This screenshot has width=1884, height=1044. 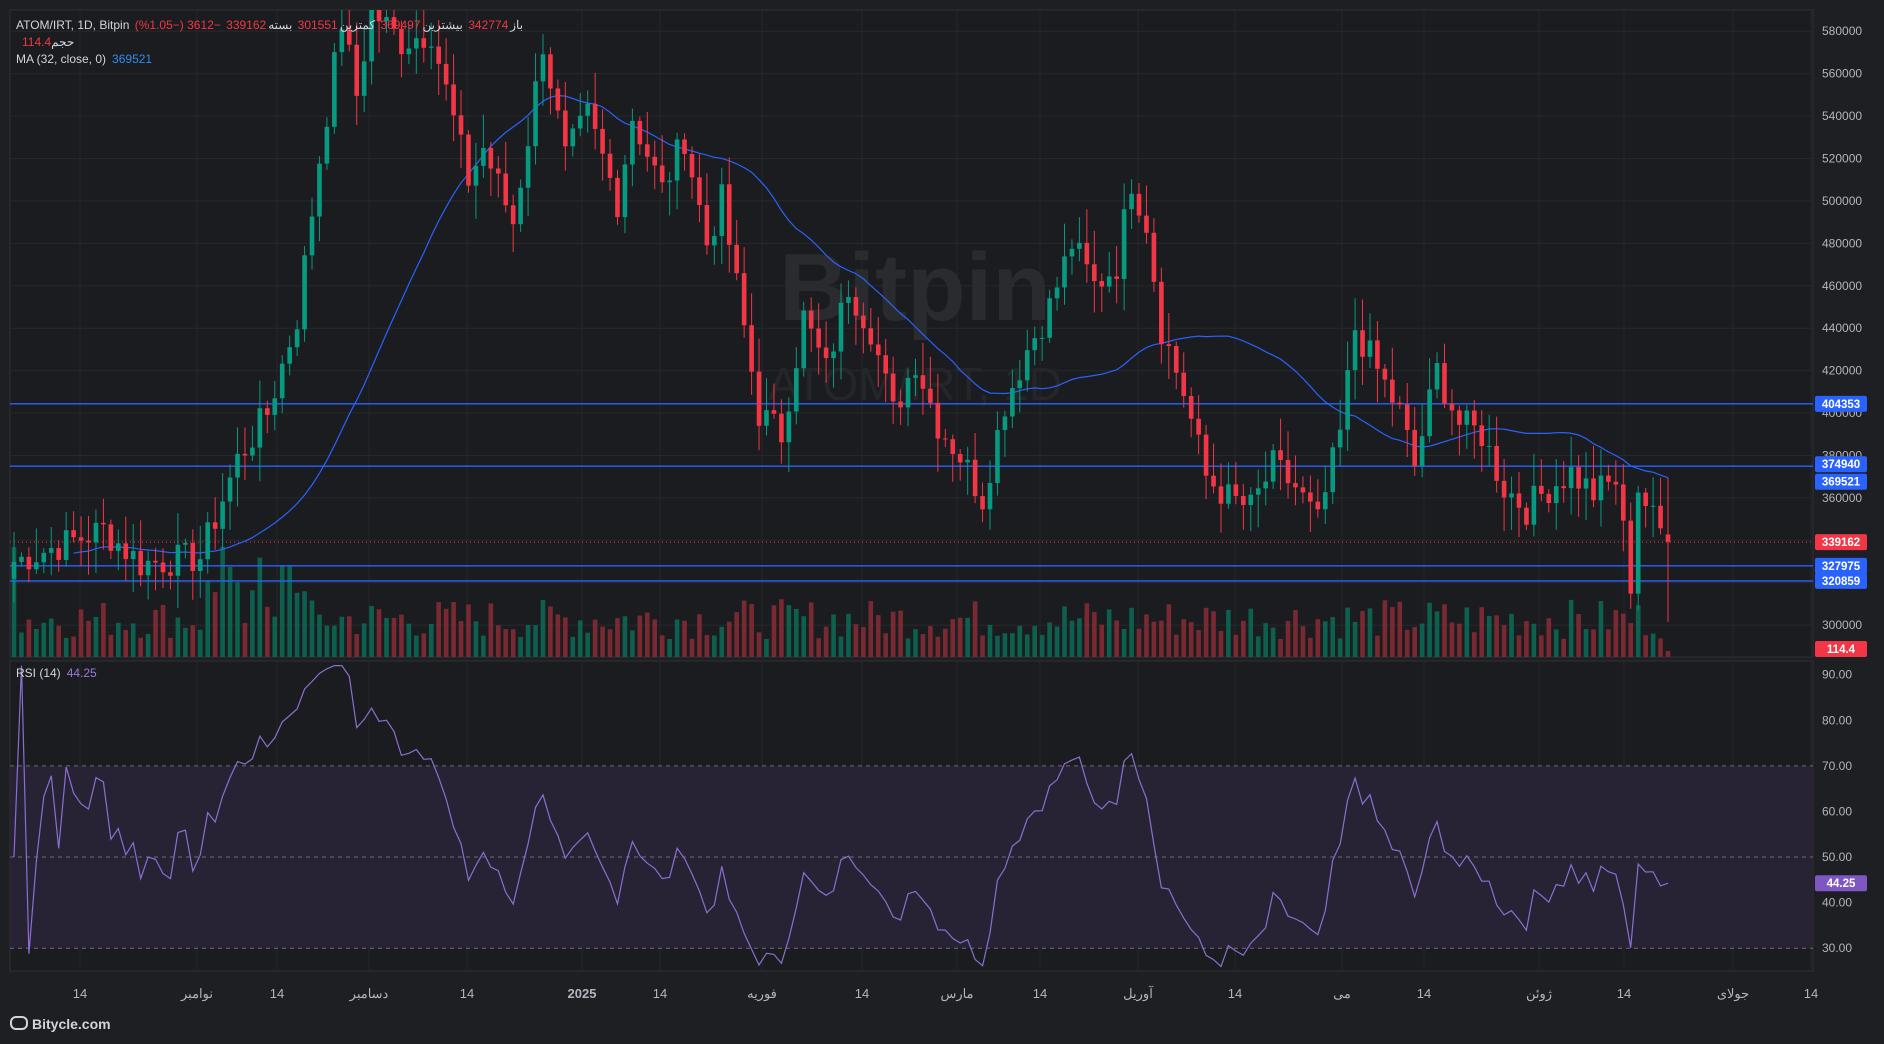 What do you see at coordinates (1841, 464) in the screenshot?
I see `badge-level` at bounding box center [1841, 464].